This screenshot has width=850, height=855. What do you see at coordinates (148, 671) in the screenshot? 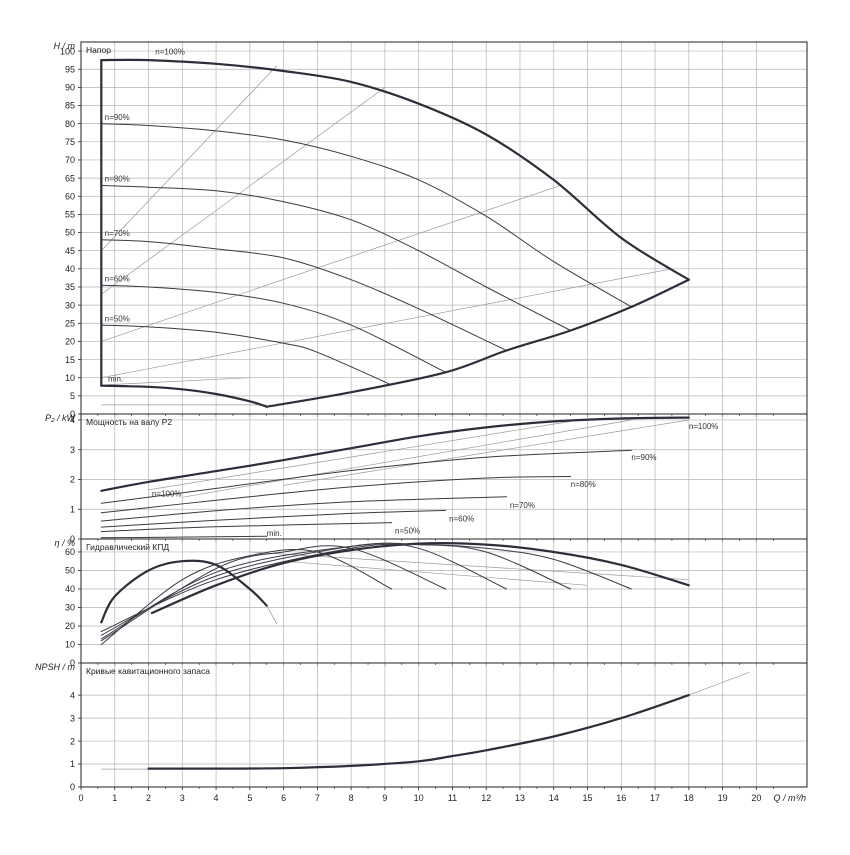
I see `panel-title: Кривые кавитационного запаса` at bounding box center [148, 671].